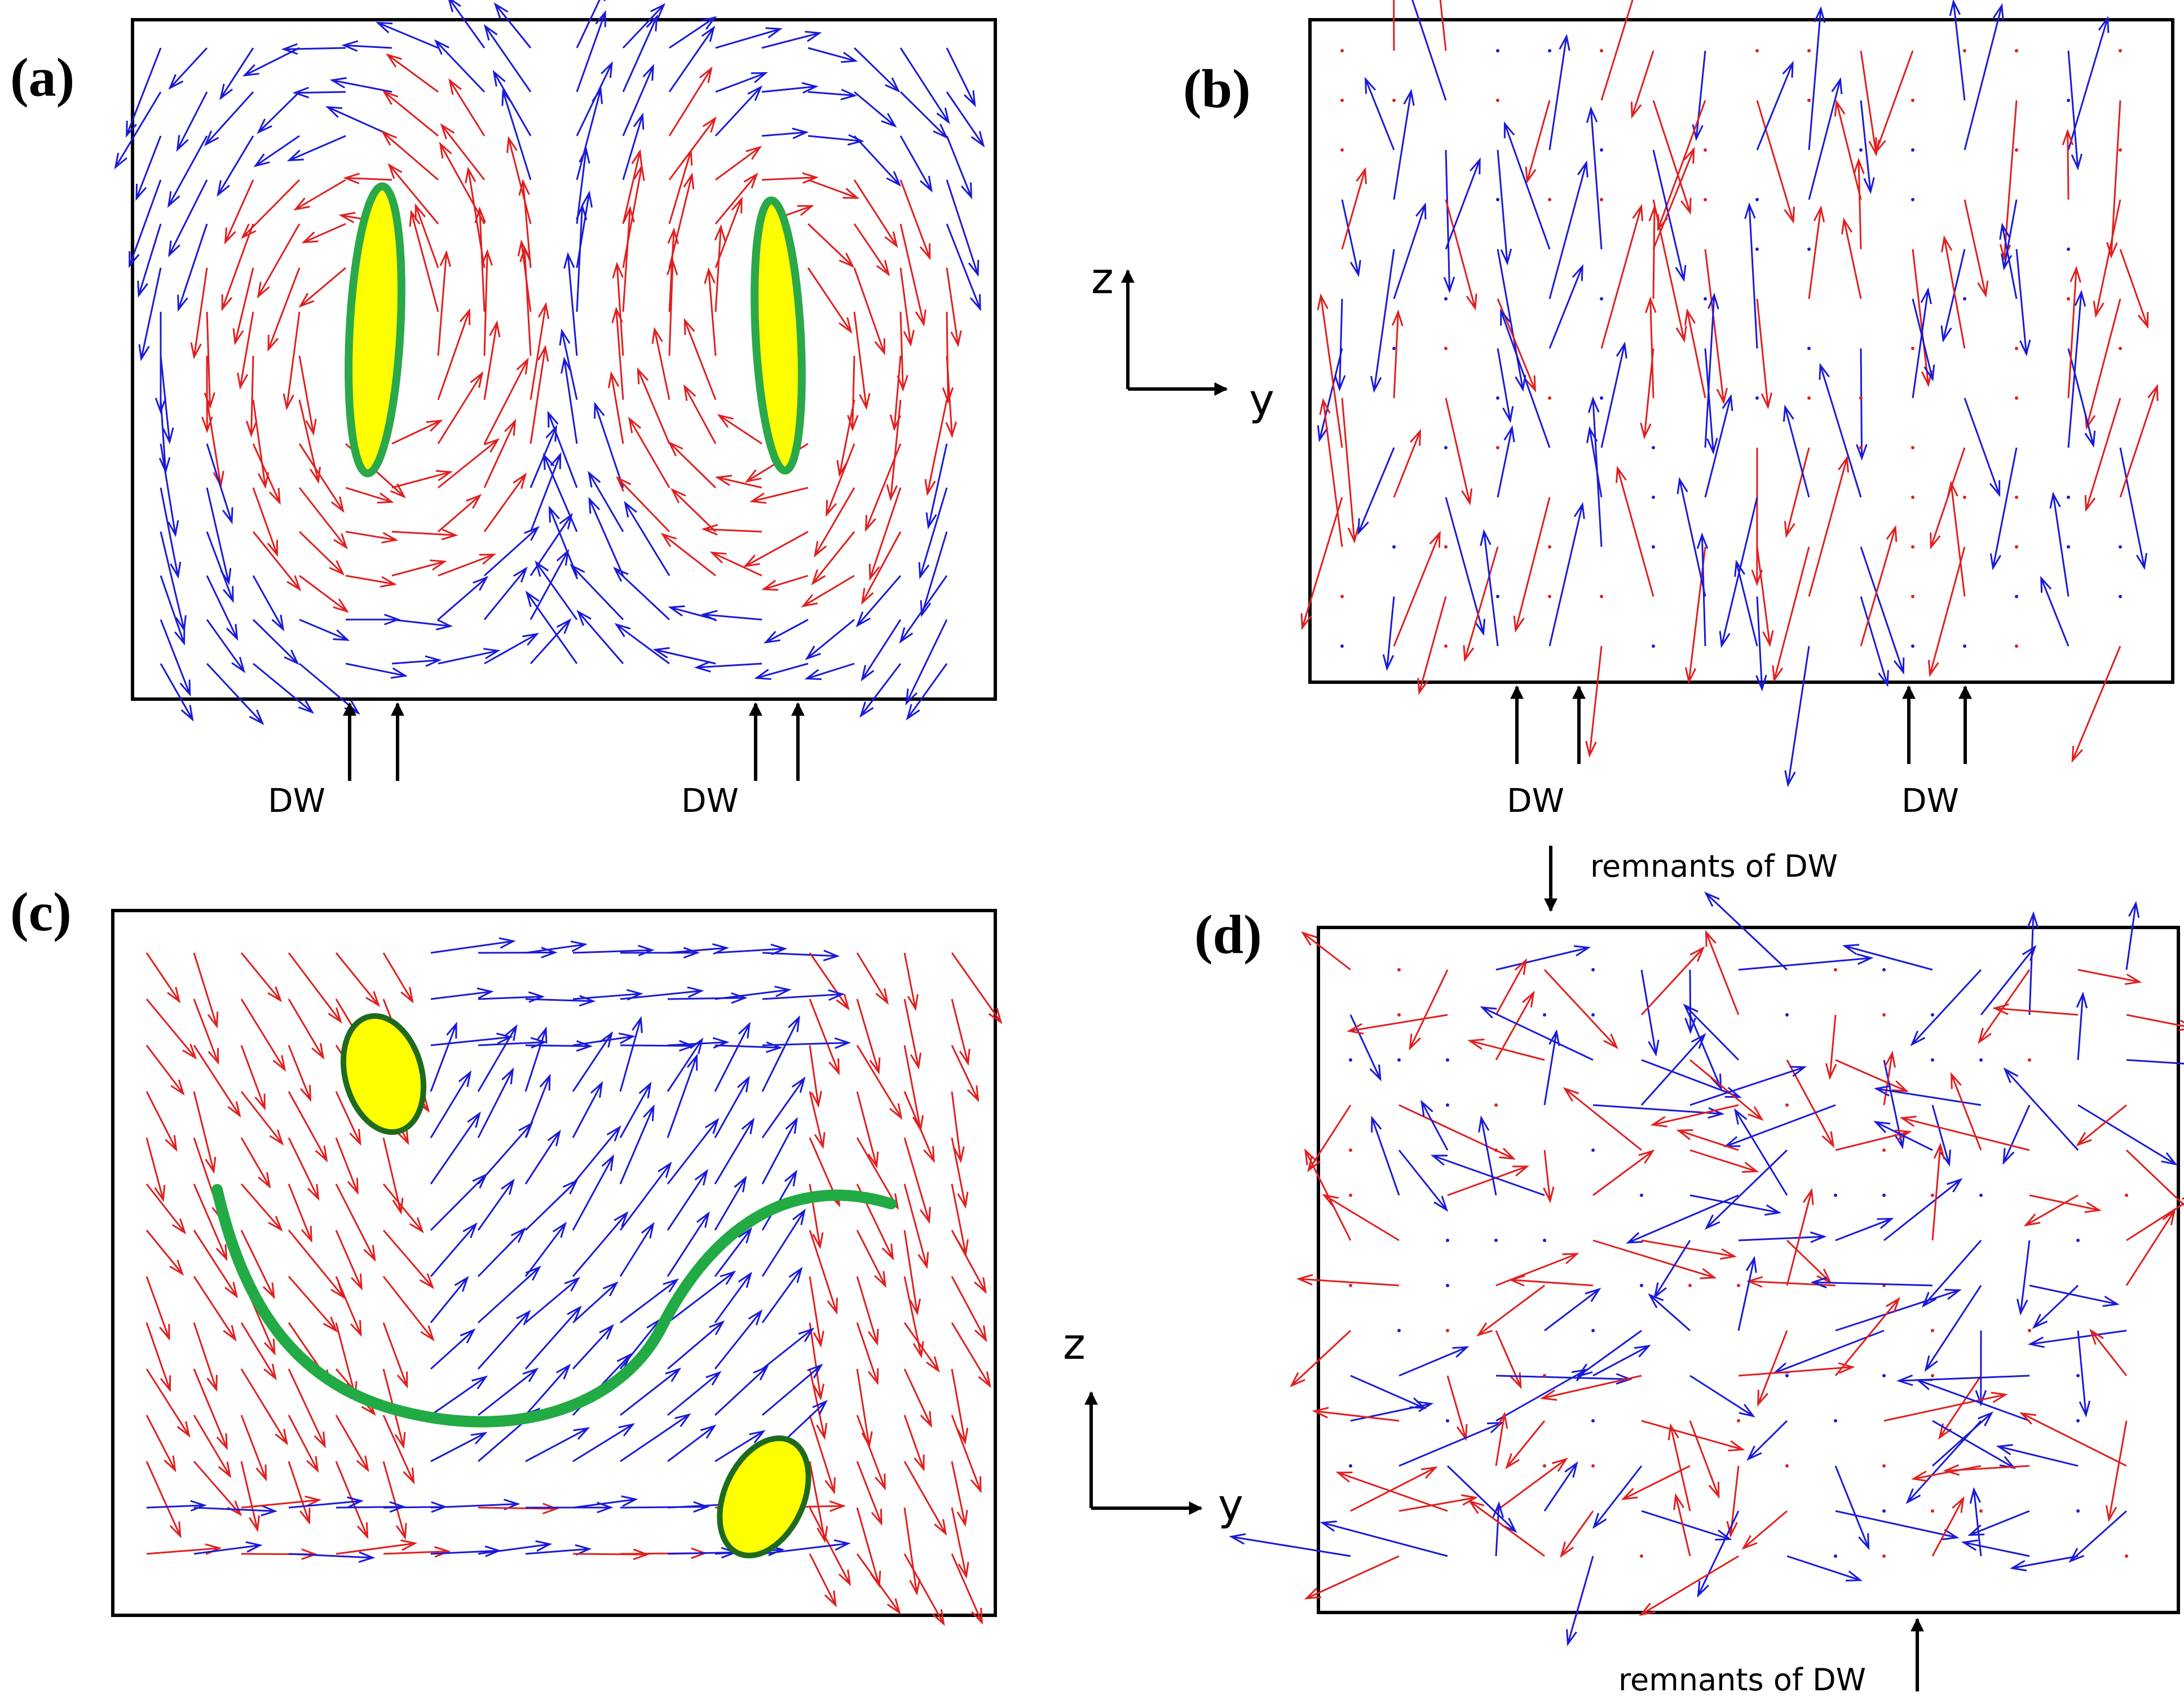 This screenshot has width=2184, height=1701. I want to click on panel-label-c: (c), so click(41, 912).